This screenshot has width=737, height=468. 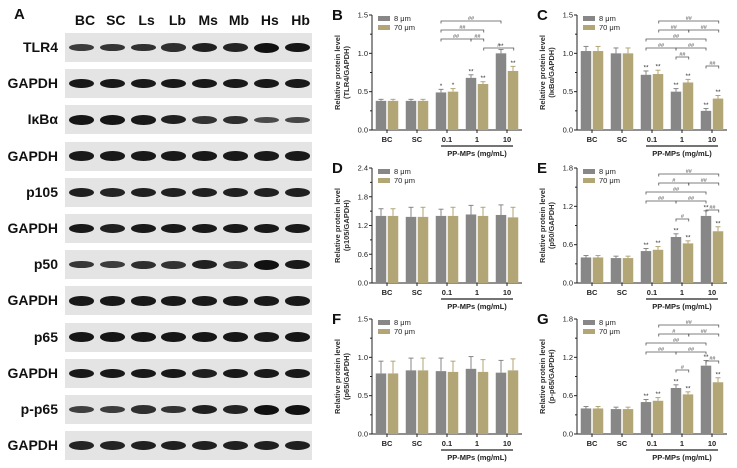 What do you see at coordinates (39, 409) in the screenshot?
I see `blot-row-label: p-p65` at bounding box center [39, 409].